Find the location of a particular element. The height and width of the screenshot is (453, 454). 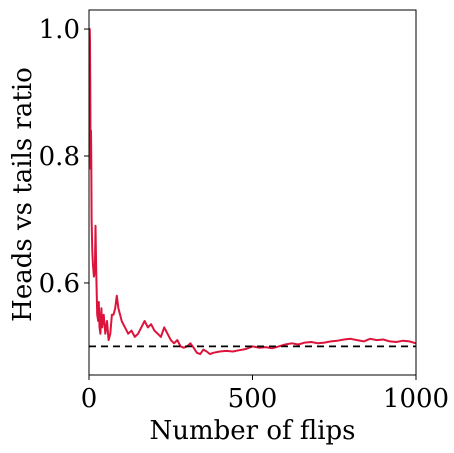

y-tick-label: 0.6 is located at coordinates (59, 284).